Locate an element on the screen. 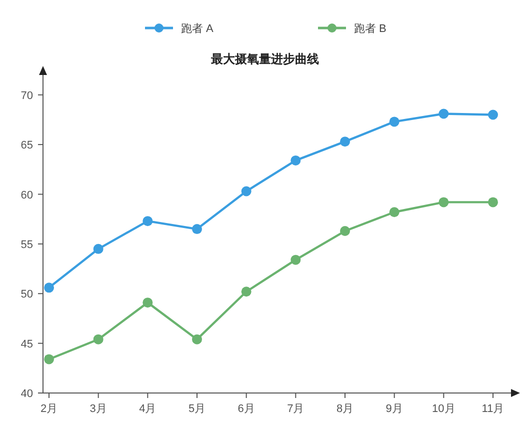 The image size is (529, 429). y-tick-label: 65 is located at coordinates (26, 146).